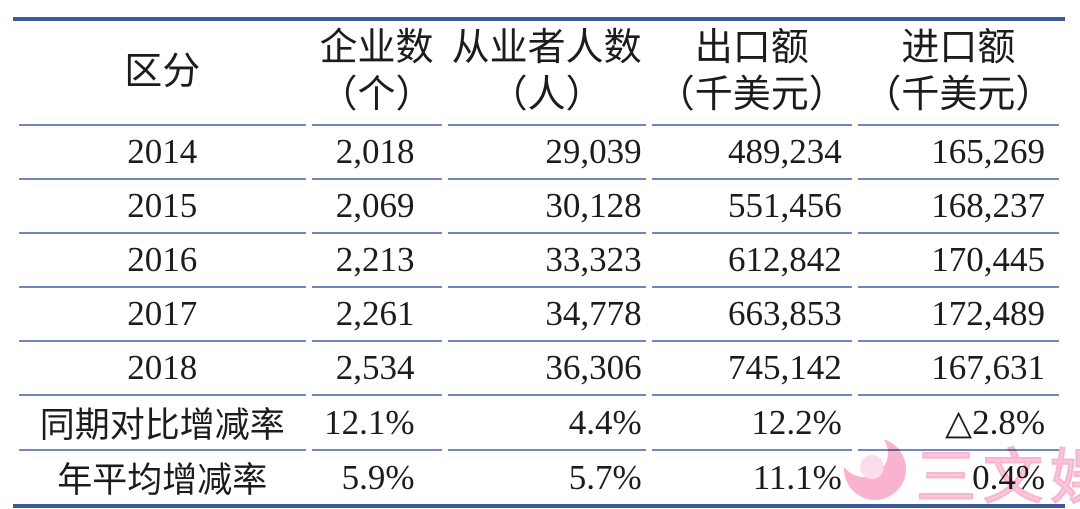 The width and height of the screenshot is (1080, 509). I want to click on table-cell-imports: △2.8%, so click(958, 423).